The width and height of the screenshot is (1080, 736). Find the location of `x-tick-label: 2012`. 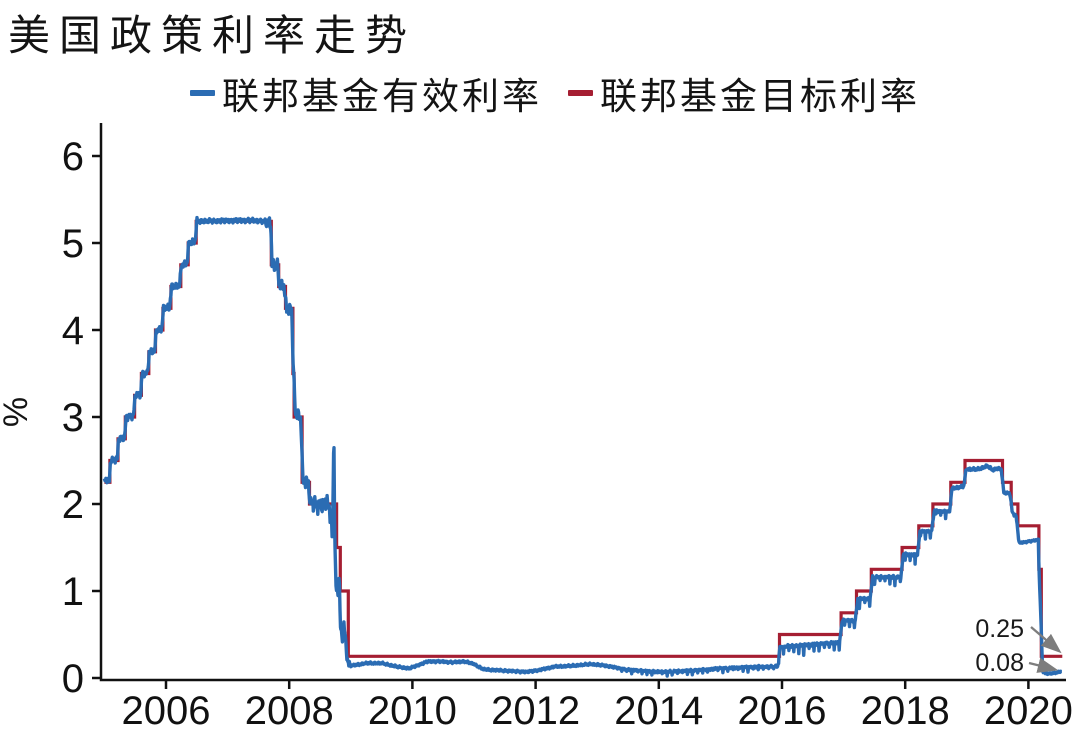

x-tick-label: 2012 is located at coordinates (535, 711).